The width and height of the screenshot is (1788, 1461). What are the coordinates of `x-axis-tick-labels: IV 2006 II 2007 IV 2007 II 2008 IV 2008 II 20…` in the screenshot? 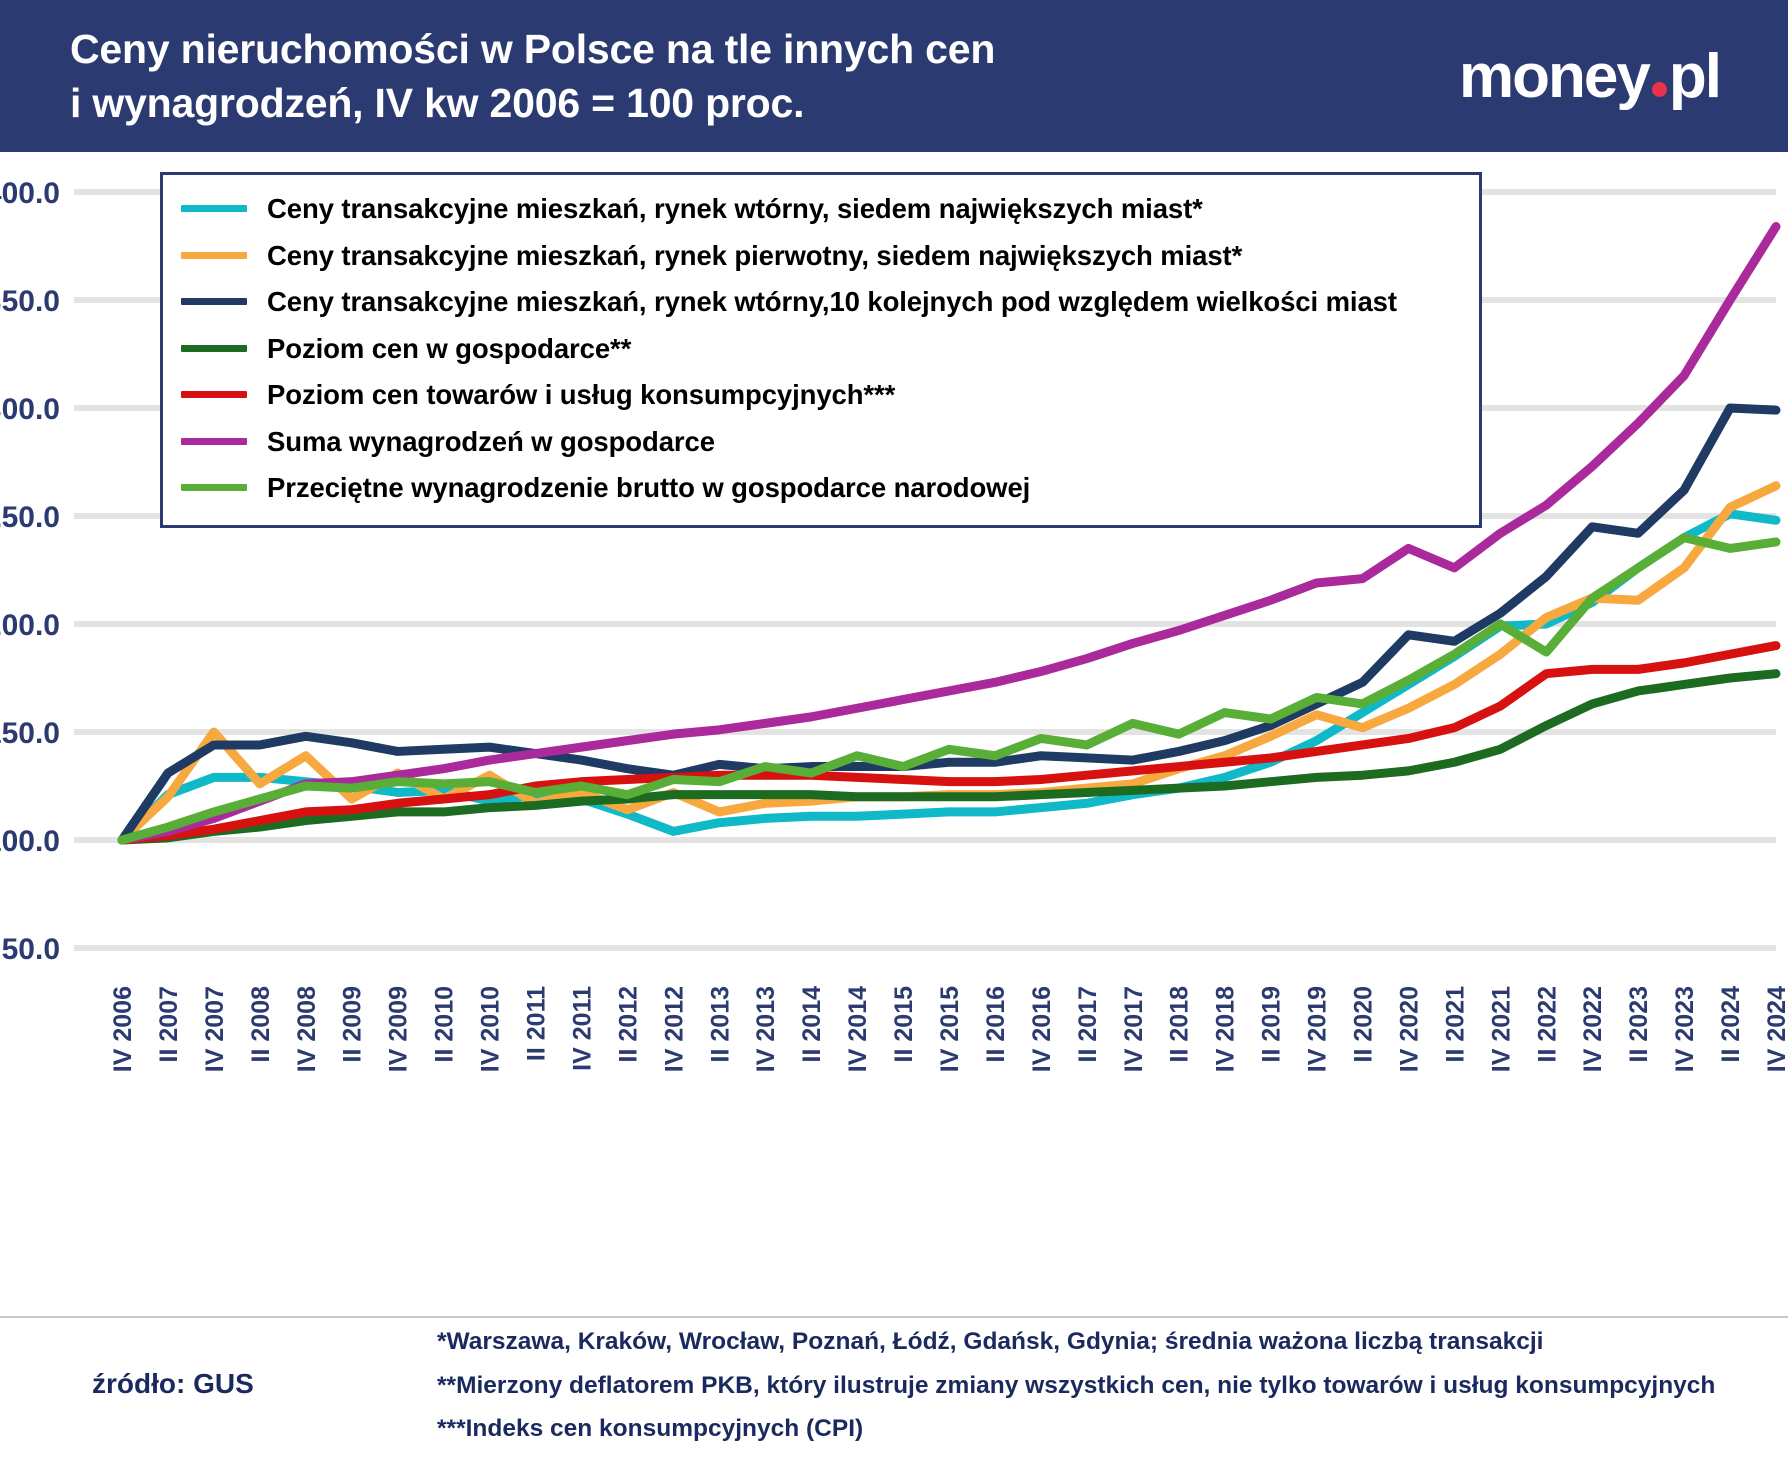 It's located at (948, 1029).